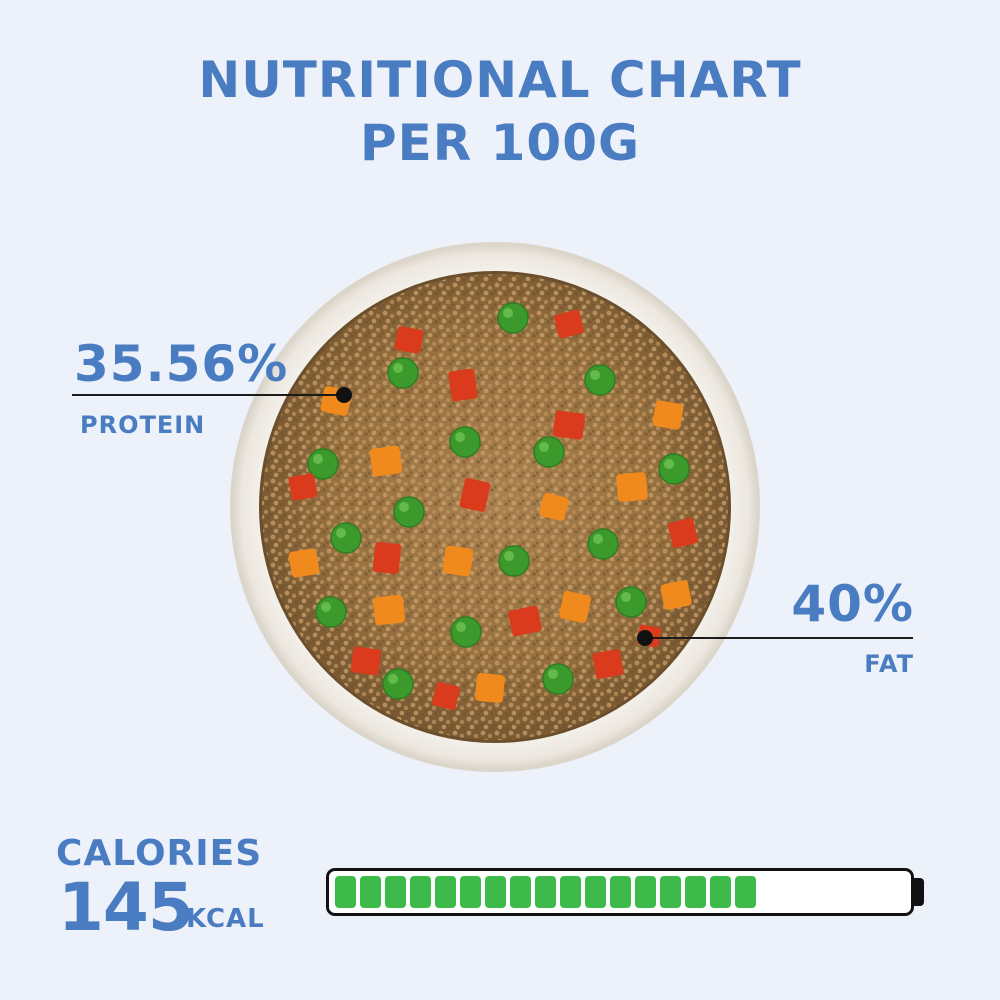  I want to click on calories-value: 145, so click(126, 907).